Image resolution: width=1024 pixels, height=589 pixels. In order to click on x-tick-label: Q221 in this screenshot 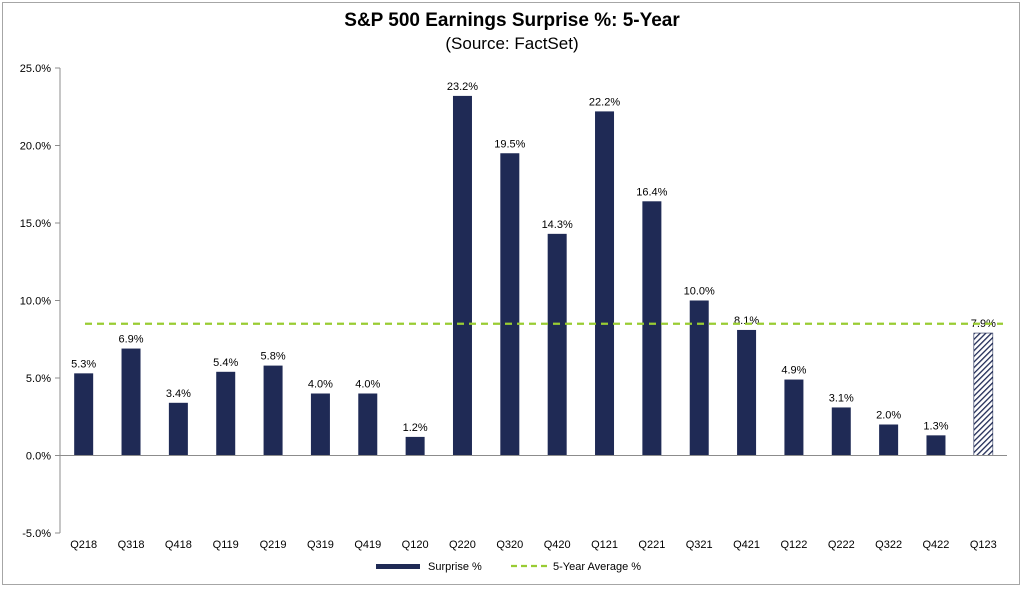, I will do `click(651, 545)`.